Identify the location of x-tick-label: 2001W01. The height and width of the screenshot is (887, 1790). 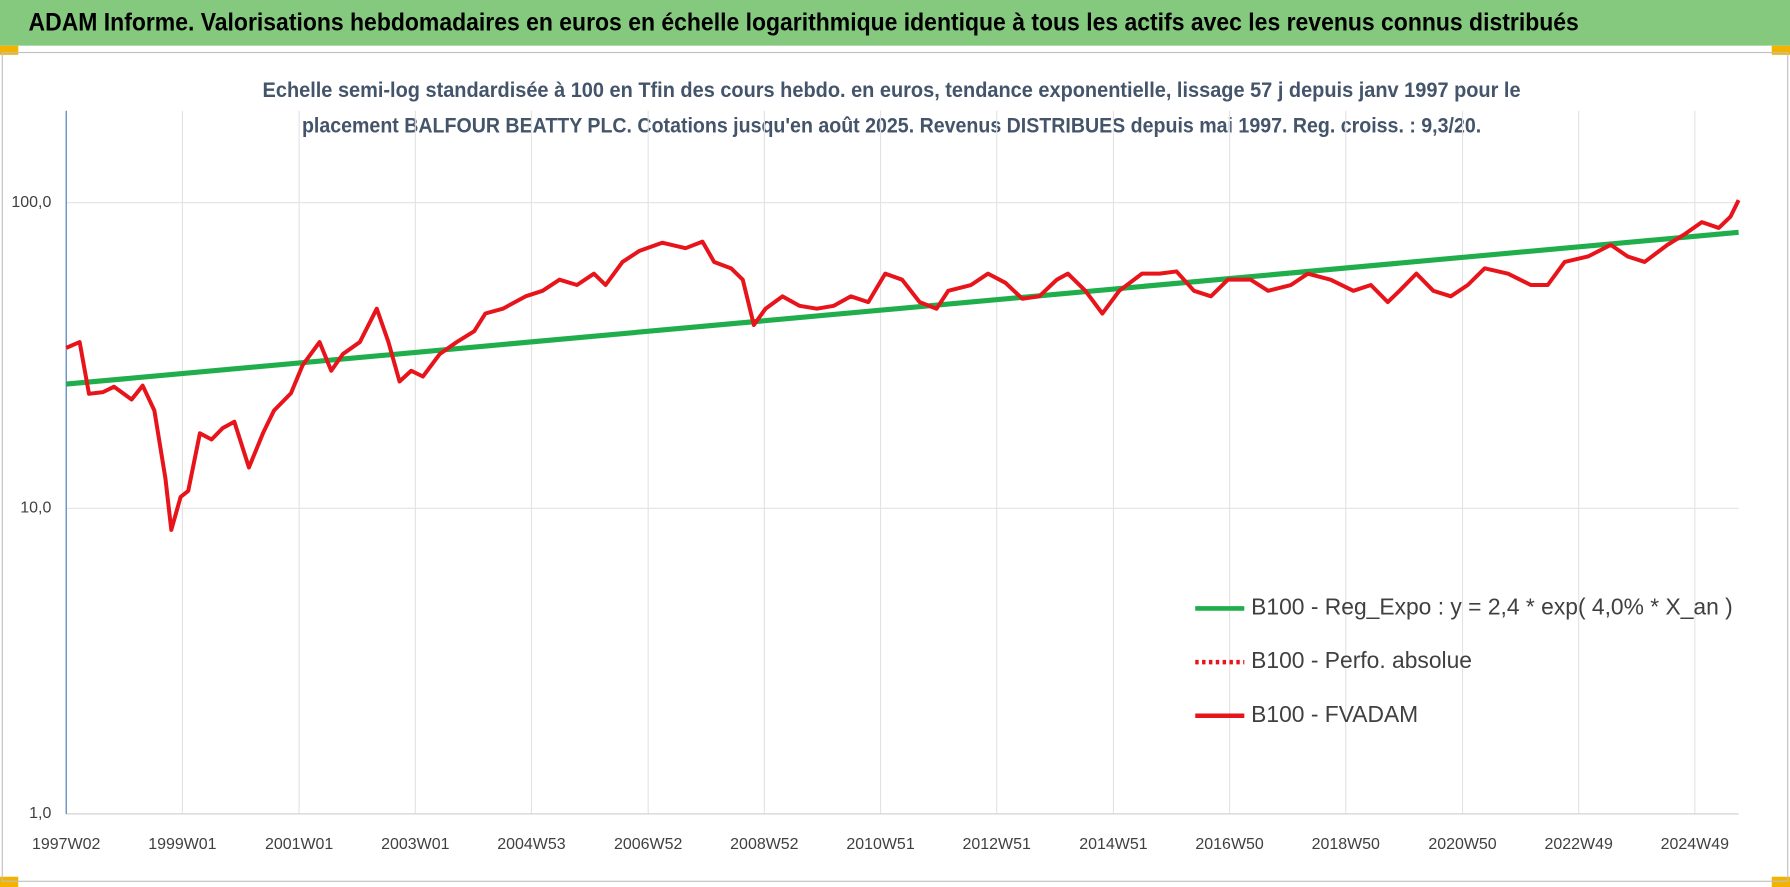
(299, 844).